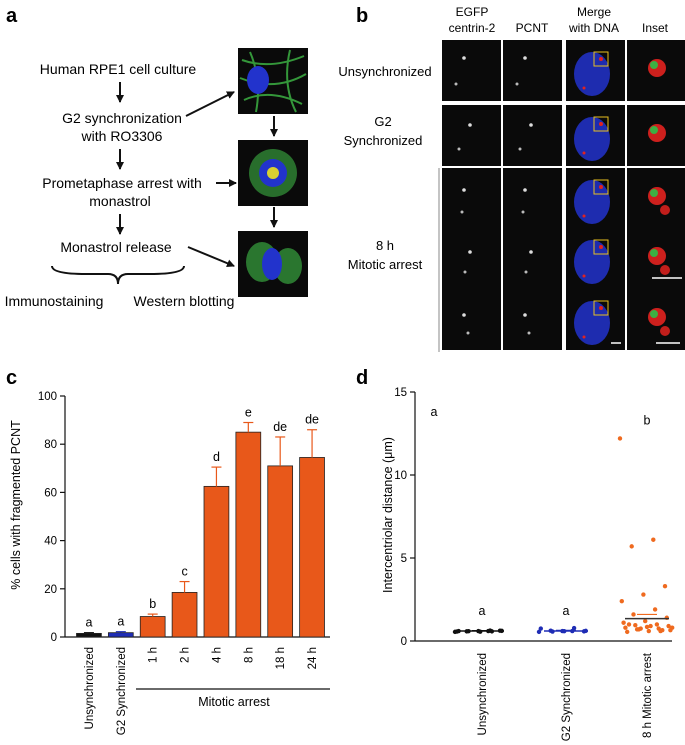  I want to click on step-release: Monastrol release, so click(115, 247).